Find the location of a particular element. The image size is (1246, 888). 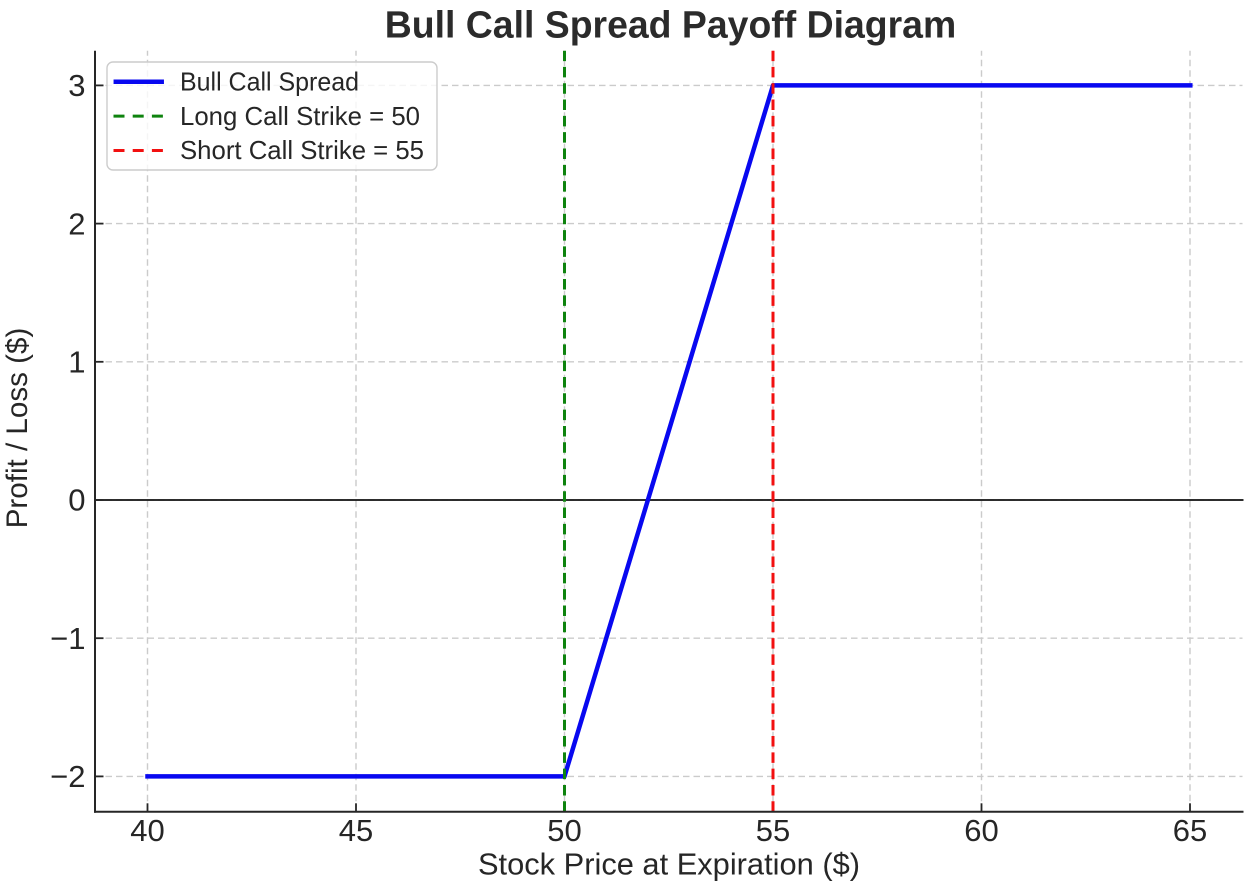

svg-text: 3 is located at coordinates (76, 85).